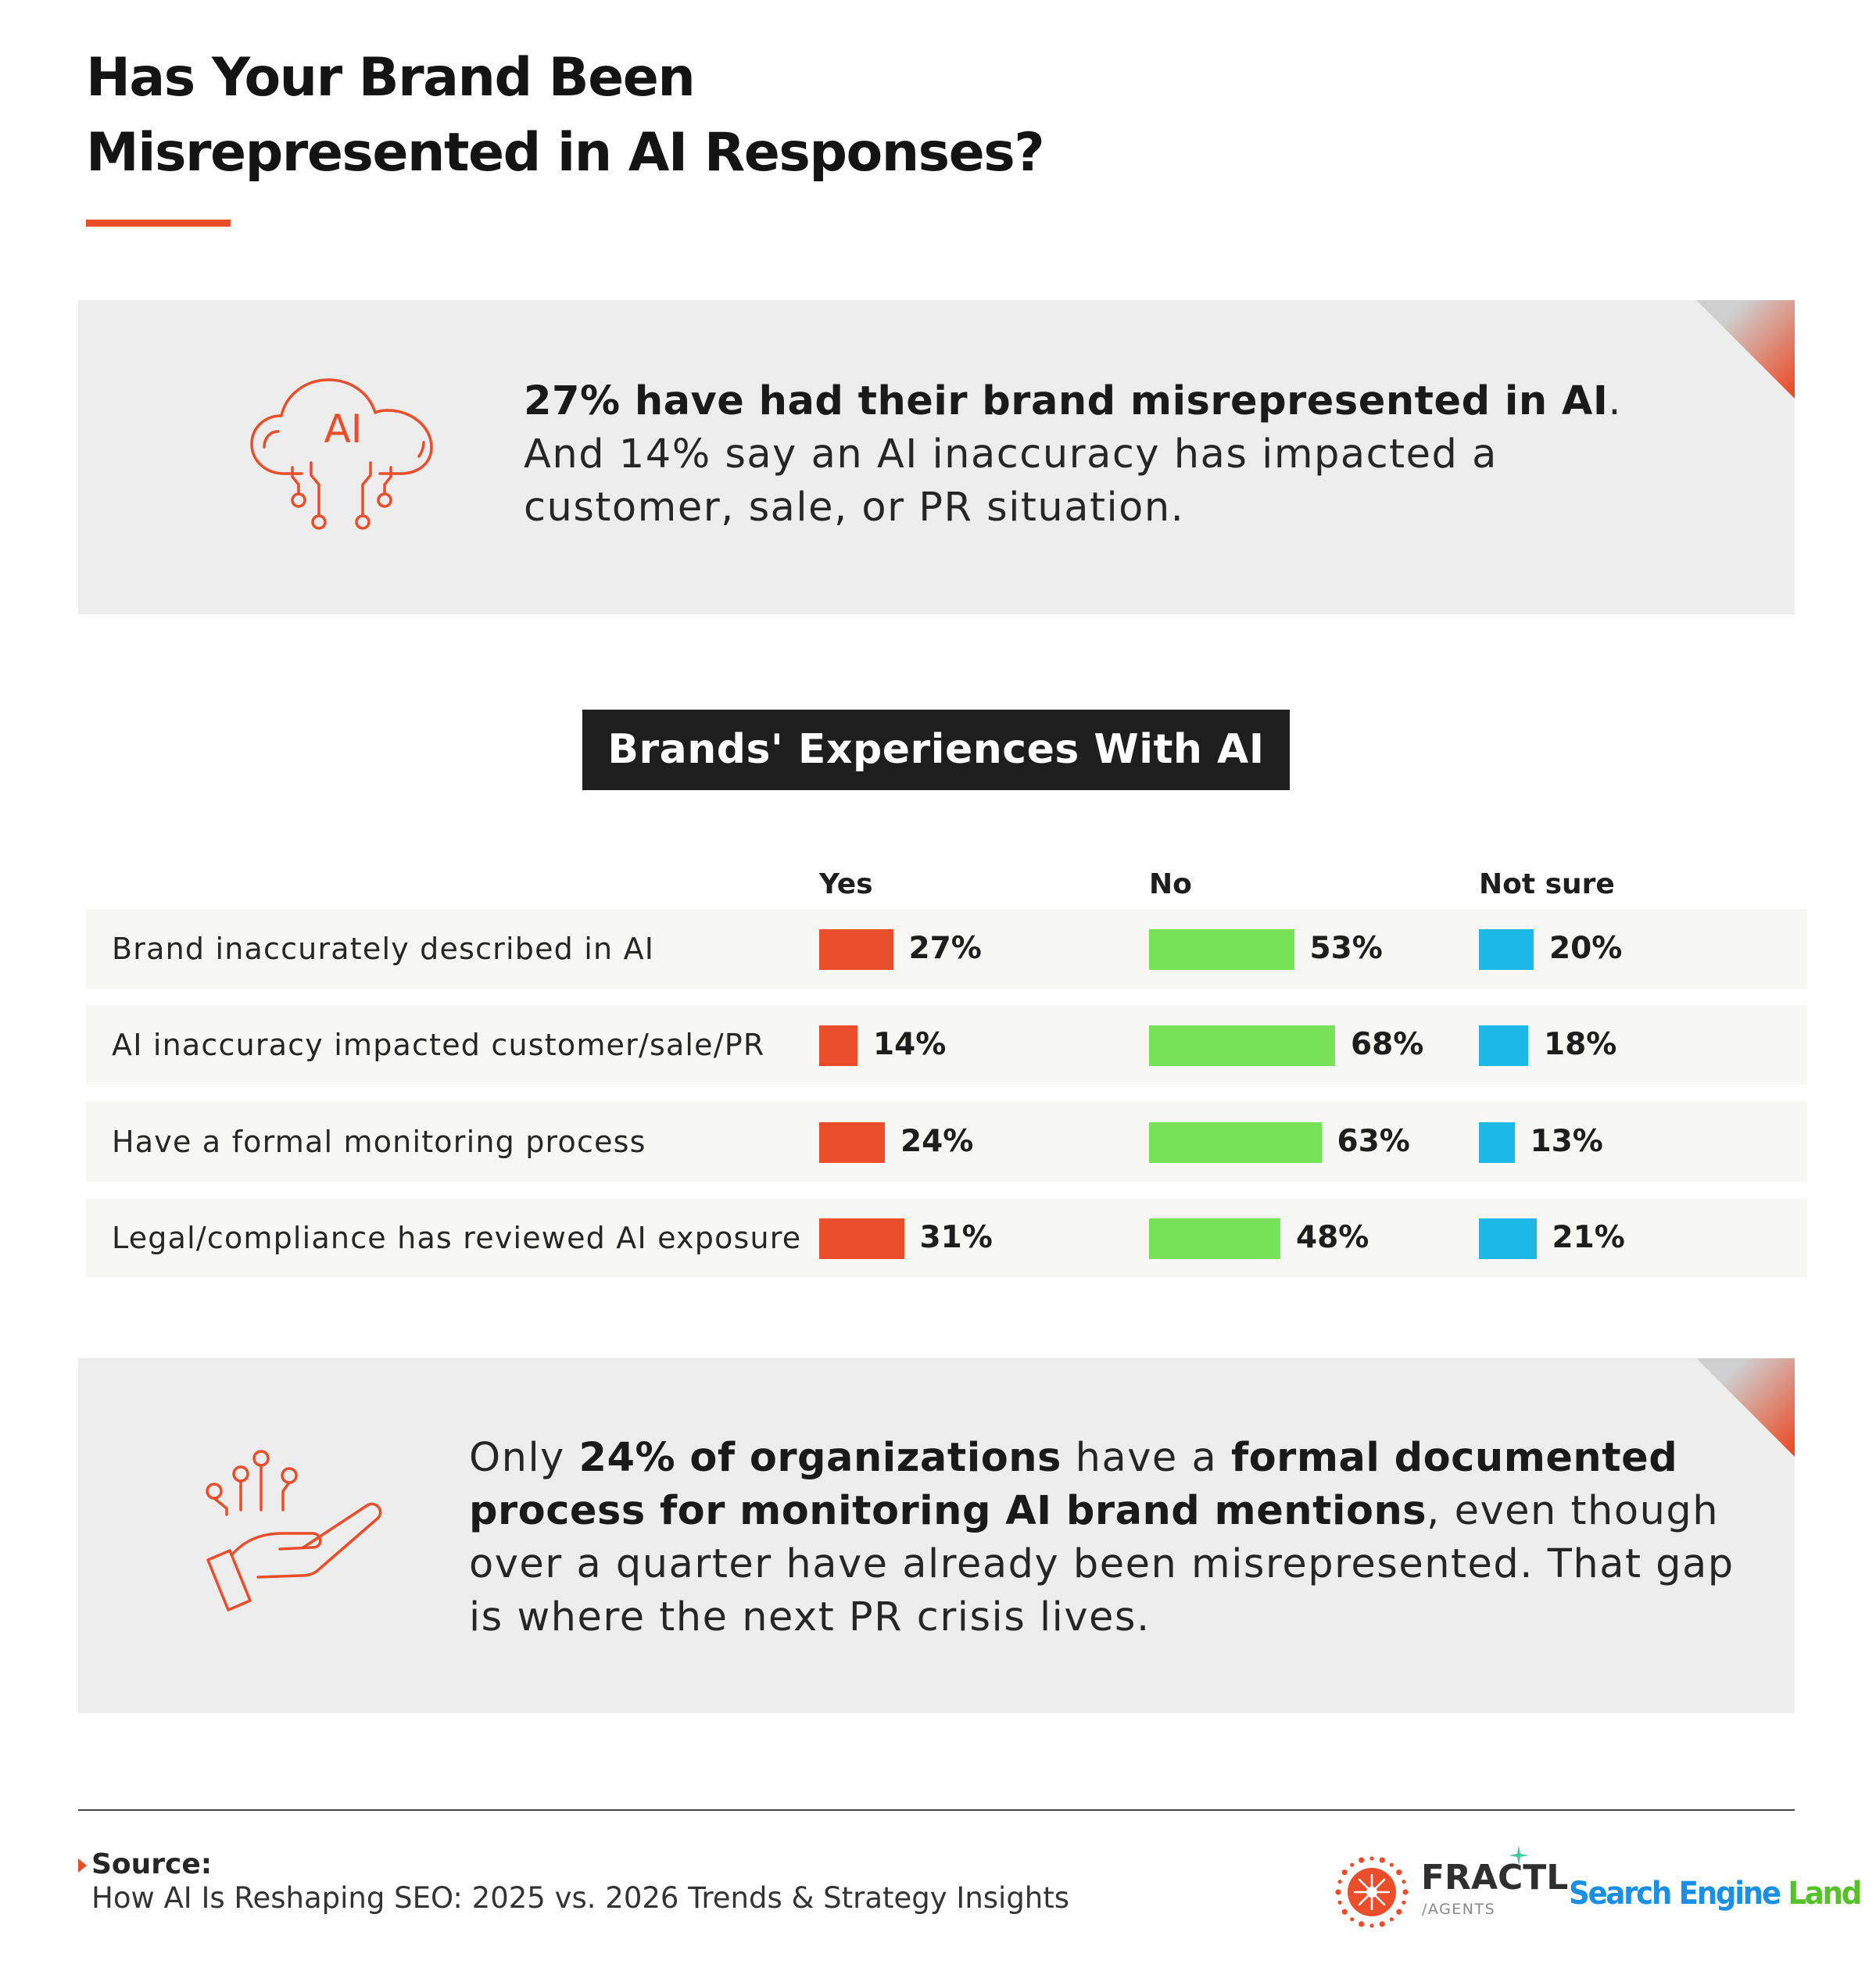  Describe the element at coordinates (343, 453) in the screenshot. I see `ai-cloud-circuit-icon: AI` at that location.